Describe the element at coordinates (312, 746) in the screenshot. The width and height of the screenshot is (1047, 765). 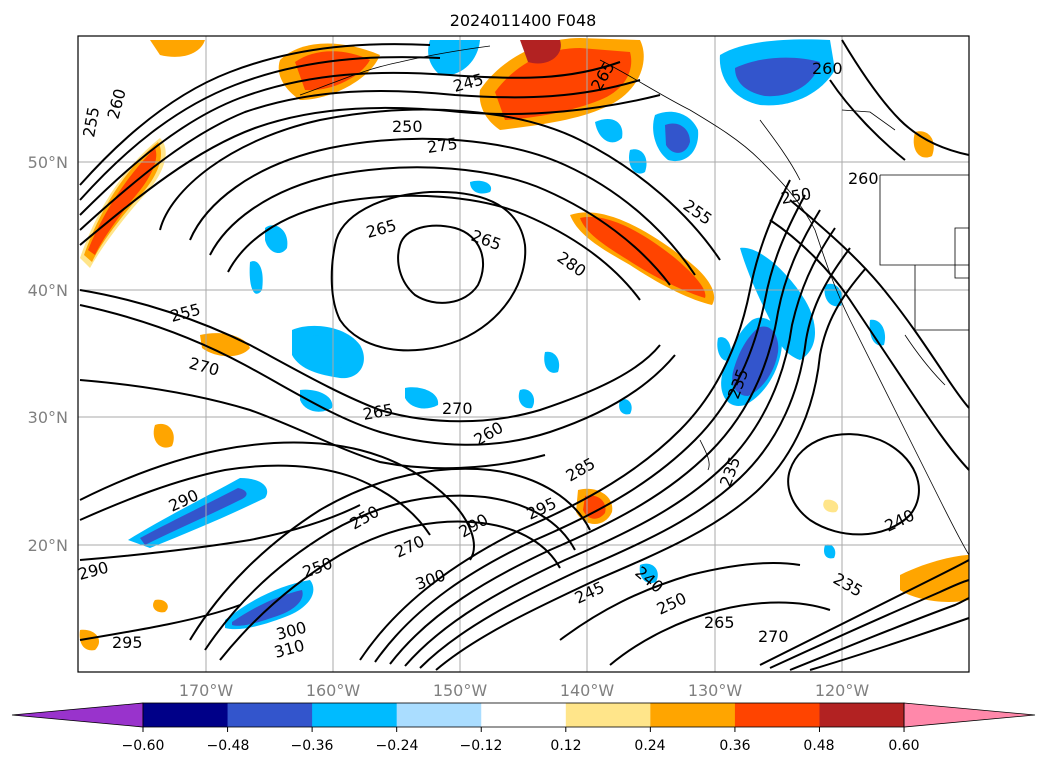
I see `colorbar-tick-label: −0.36` at that location.